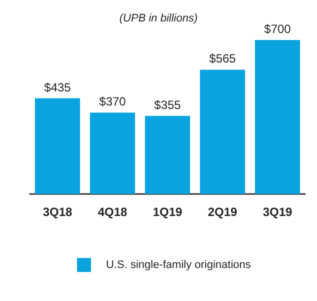 Image resolution: width=317 pixels, height=301 pixels. What do you see at coordinates (223, 212) in the screenshot?
I see `x-tick-label: 2Q19` at bounding box center [223, 212].